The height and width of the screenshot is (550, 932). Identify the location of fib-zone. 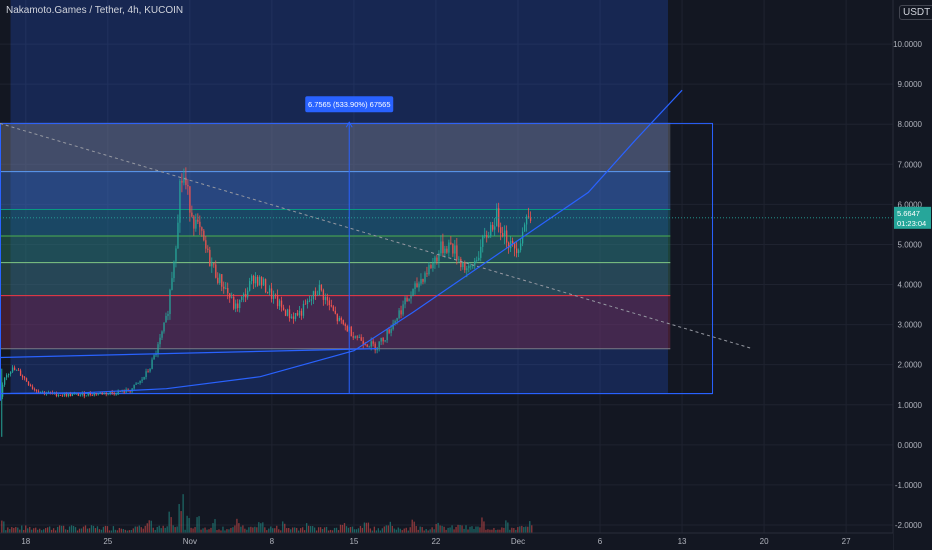
(335, 279).